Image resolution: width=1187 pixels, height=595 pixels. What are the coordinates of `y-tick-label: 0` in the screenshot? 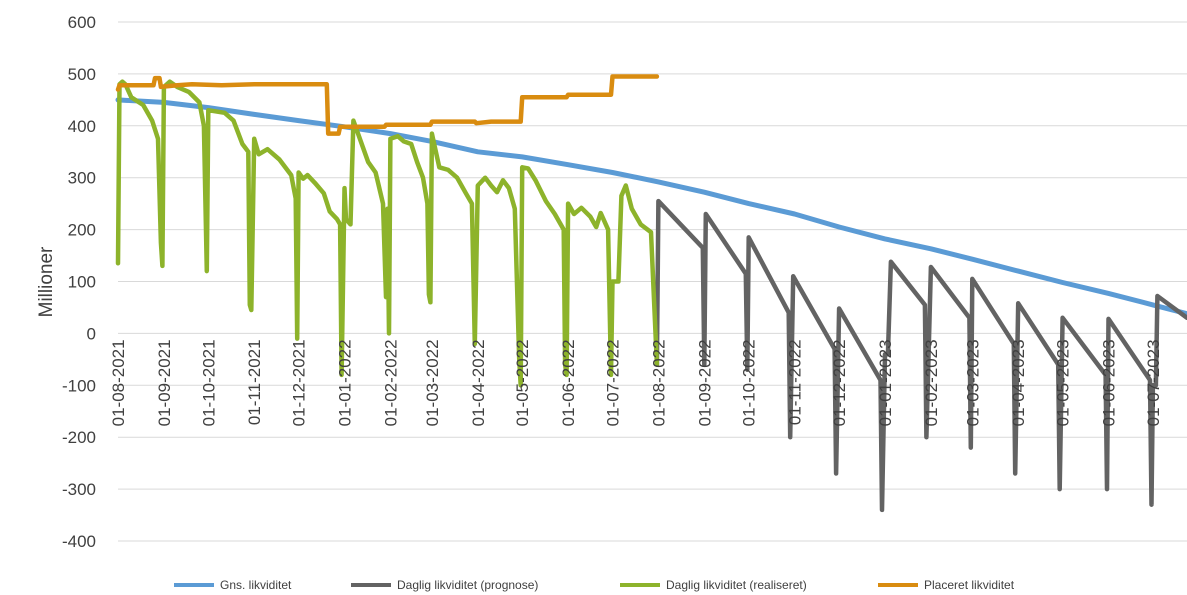 It's located at (91, 333).